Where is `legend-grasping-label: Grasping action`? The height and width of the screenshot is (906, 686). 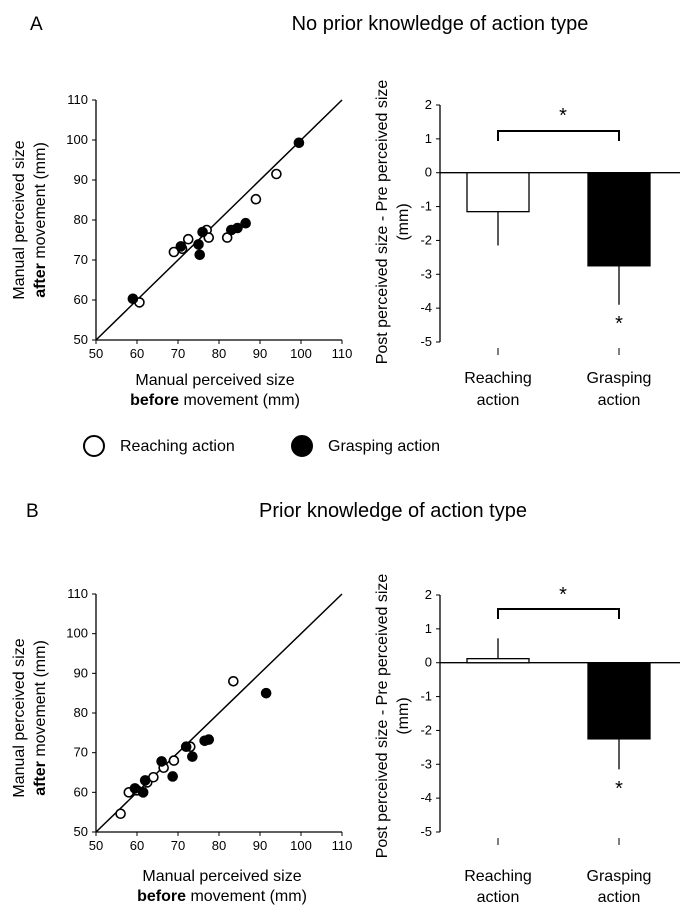
legend-grasping-label: Grasping action is located at coordinates (384, 446).